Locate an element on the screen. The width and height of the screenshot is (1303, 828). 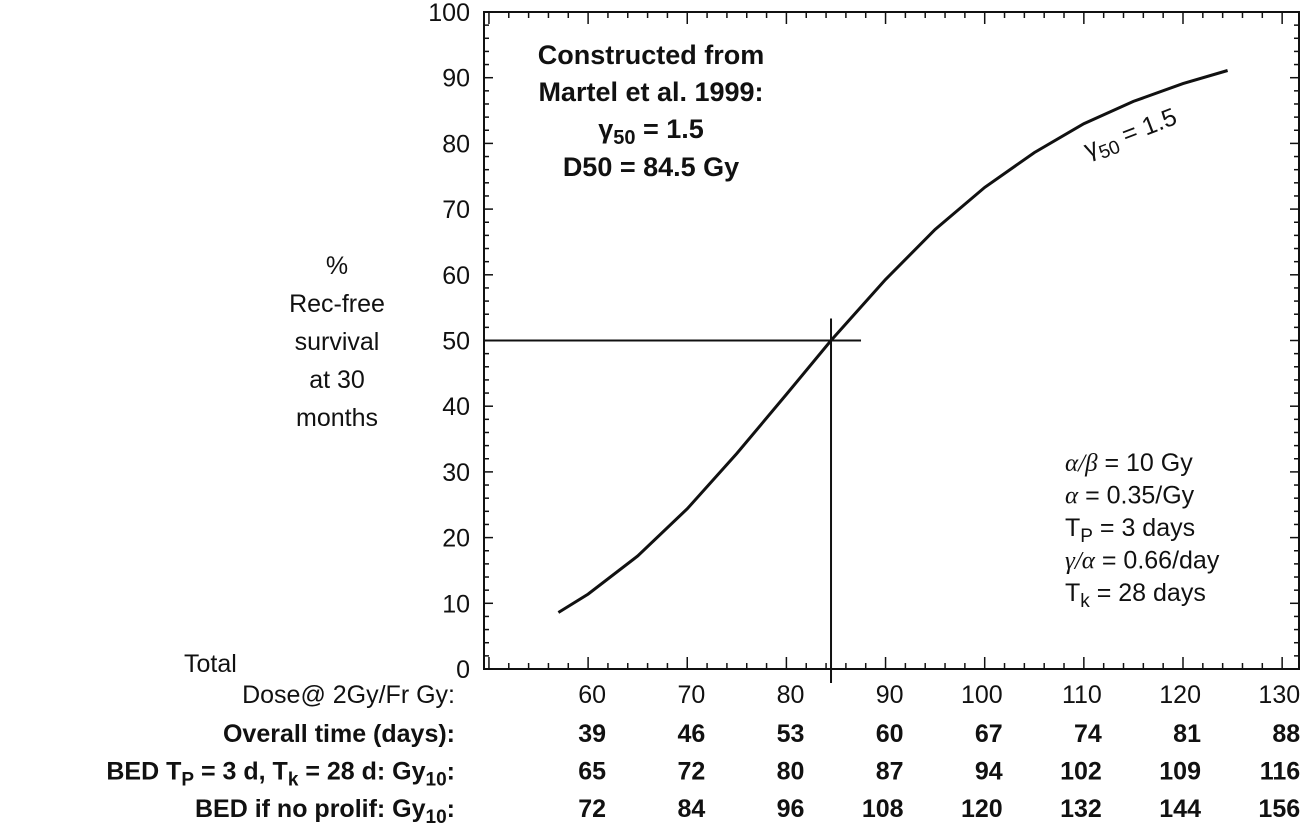
annotation-line: D50 = 84.5 Gy is located at coordinates (651, 167).